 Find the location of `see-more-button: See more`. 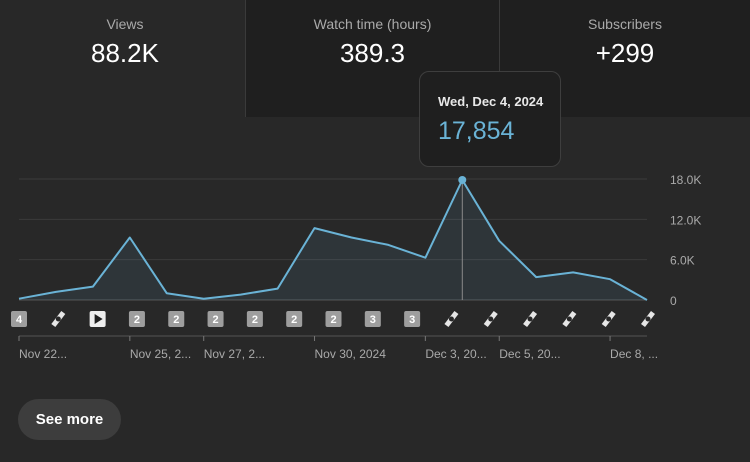

see-more-button: See more is located at coordinates (69, 419).